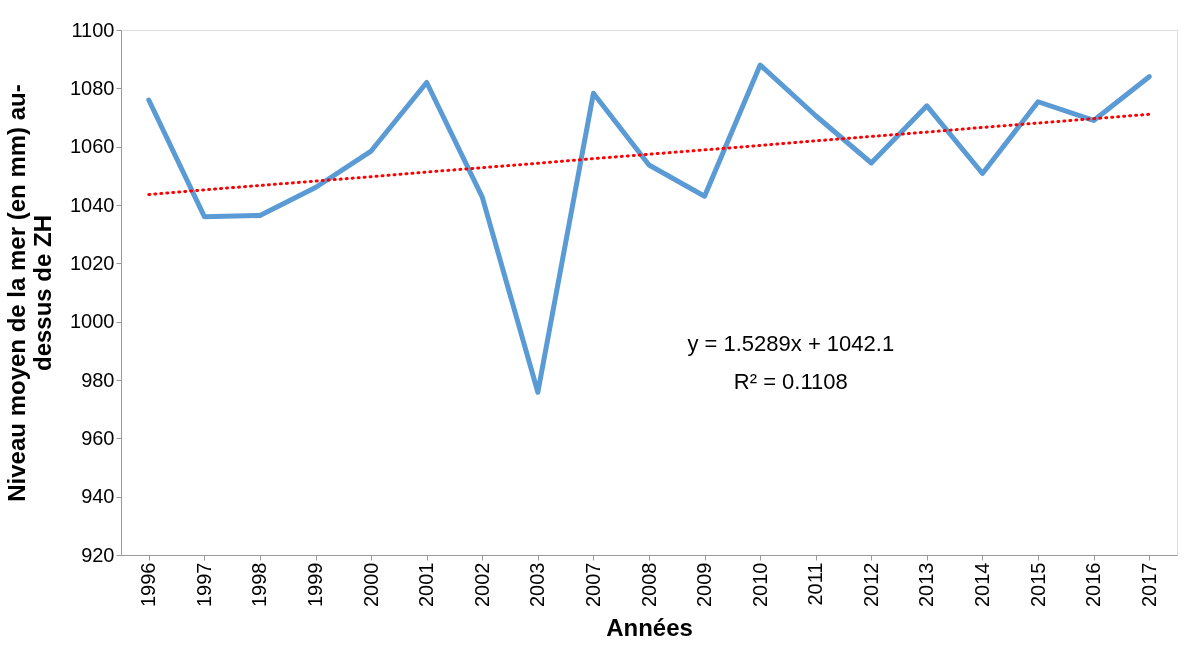  Describe the element at coordinates (592, 584) in the screenshot. I see `x-tick-label: 2007` at that location.